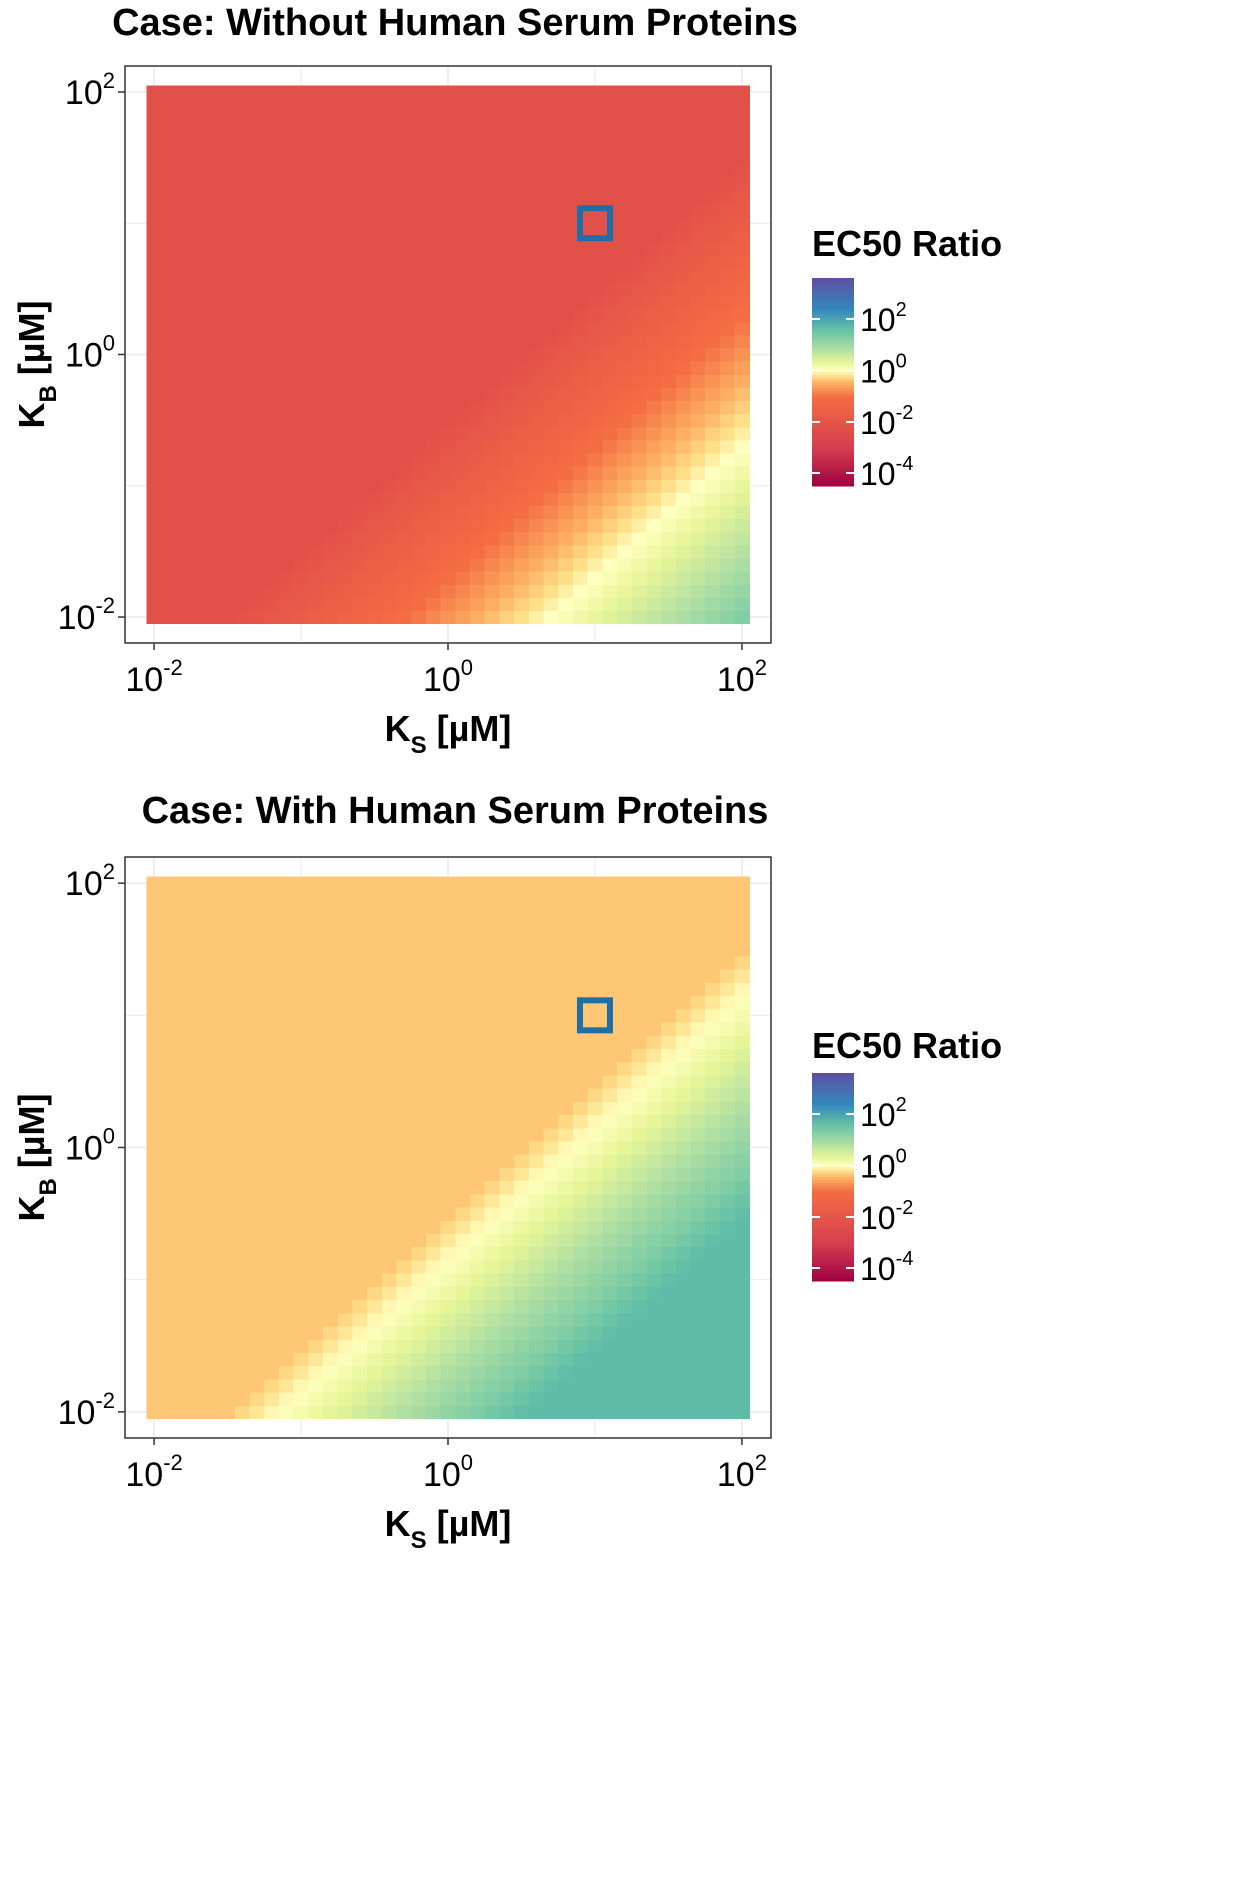  I want to click on legend-tick-label: 102, so click(883, 1113).